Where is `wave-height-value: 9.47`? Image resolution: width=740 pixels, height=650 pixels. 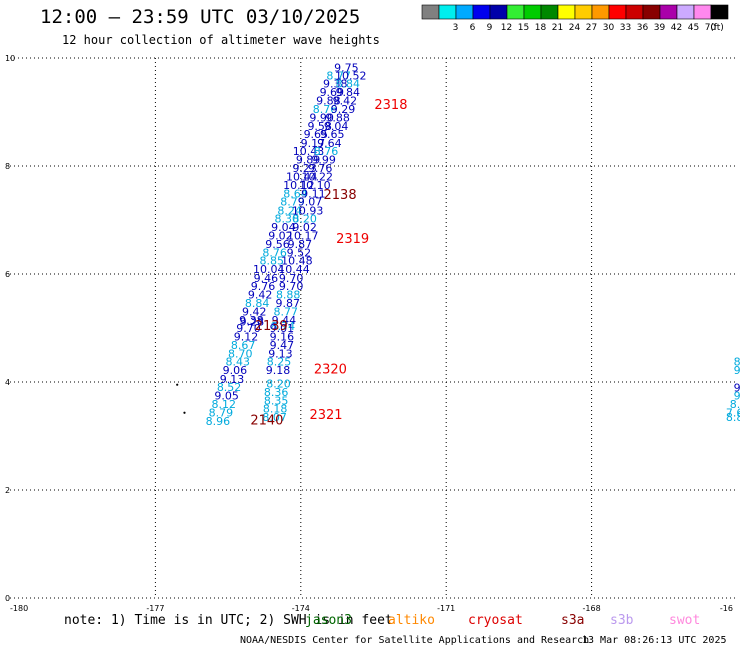
wave-height-value: 9.47 is located at coordinates (282, 345).